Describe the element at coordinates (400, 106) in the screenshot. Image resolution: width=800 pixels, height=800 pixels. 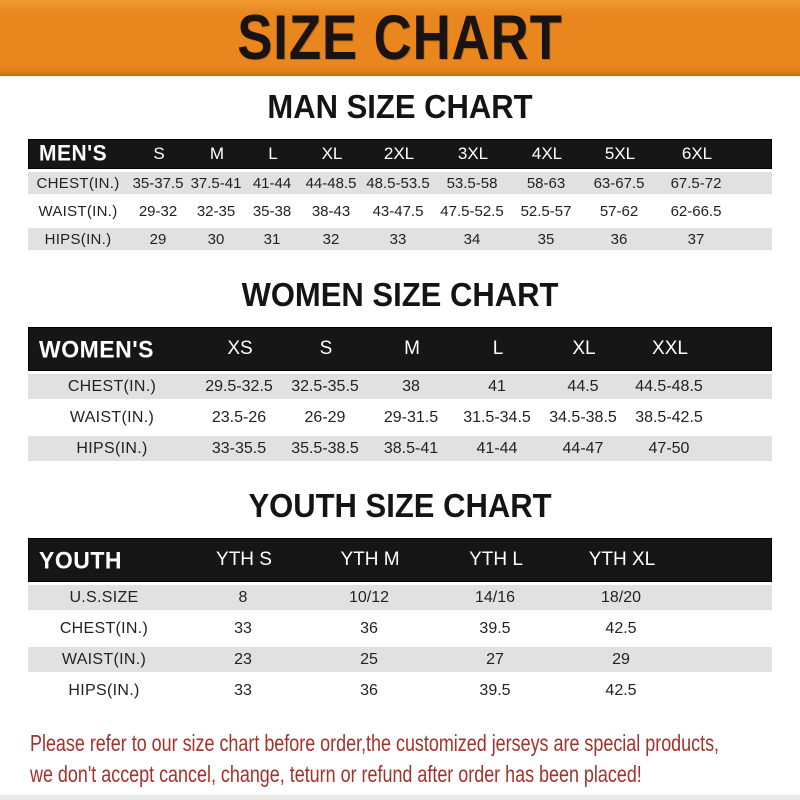
I see `section-title-men: MAN SIZE CHART` at that location.